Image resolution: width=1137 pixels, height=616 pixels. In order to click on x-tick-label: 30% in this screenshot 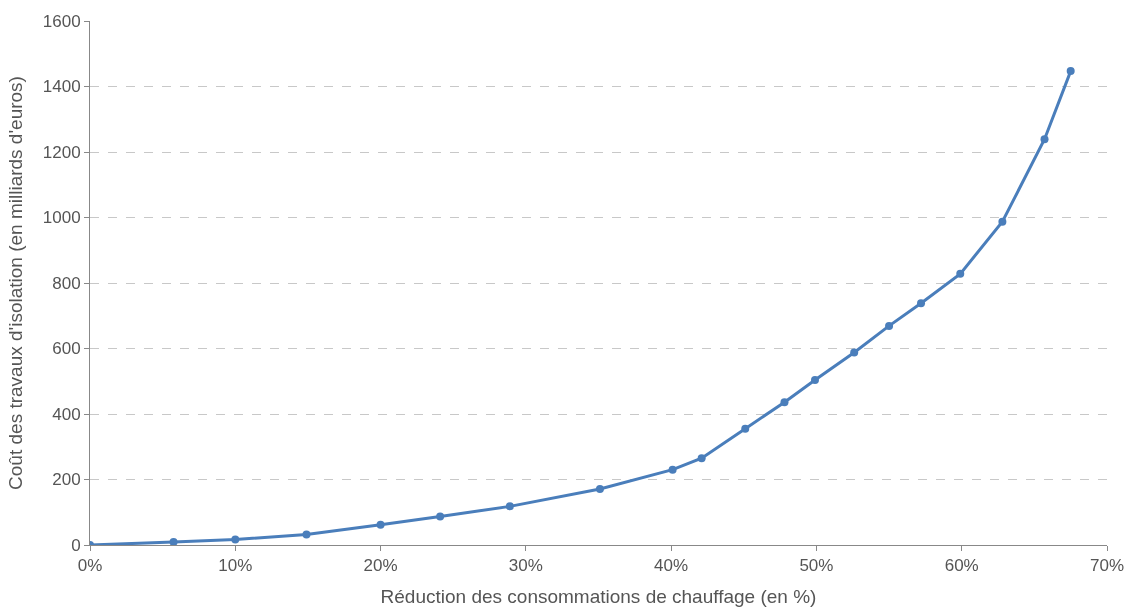, I will do `click(525, 566)`.